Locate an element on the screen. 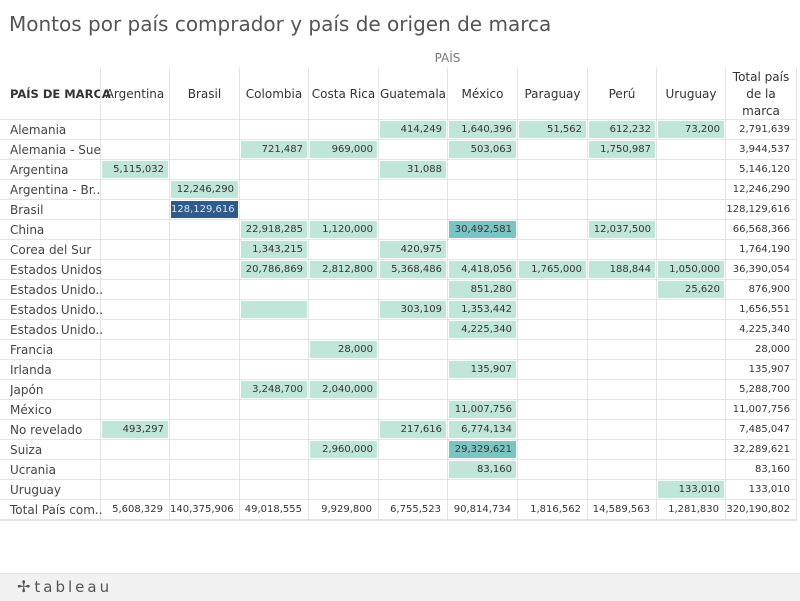  column-total-cell: 14,589,563 is located at coordinates (621, 509).